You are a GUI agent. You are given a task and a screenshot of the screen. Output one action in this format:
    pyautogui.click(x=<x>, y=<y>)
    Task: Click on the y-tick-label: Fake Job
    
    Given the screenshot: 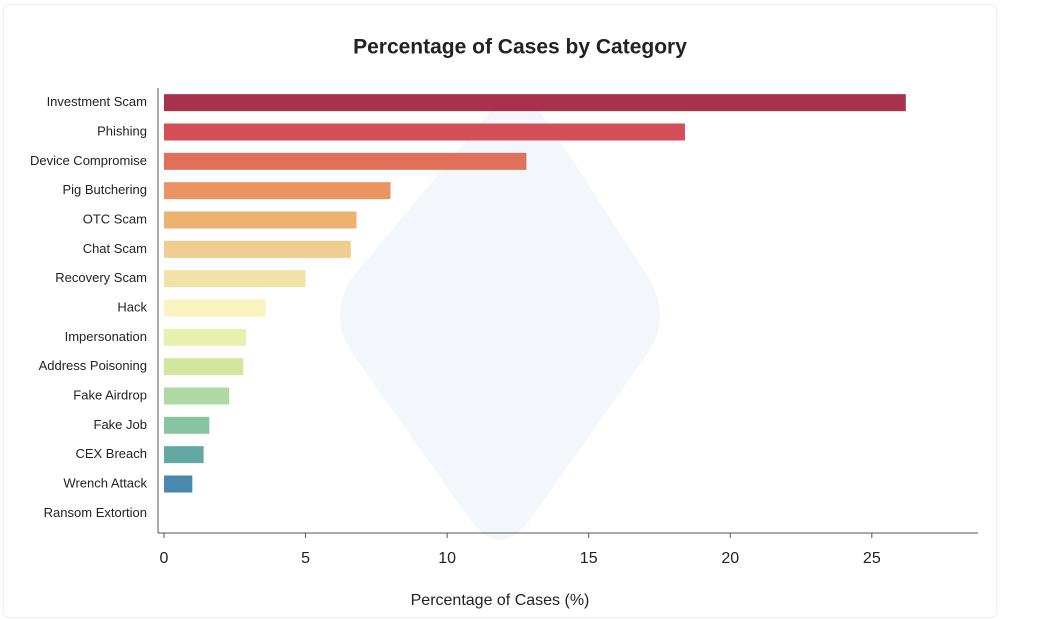 What is the action you would take?
    pyautogui.click(x=120, y=424)
    